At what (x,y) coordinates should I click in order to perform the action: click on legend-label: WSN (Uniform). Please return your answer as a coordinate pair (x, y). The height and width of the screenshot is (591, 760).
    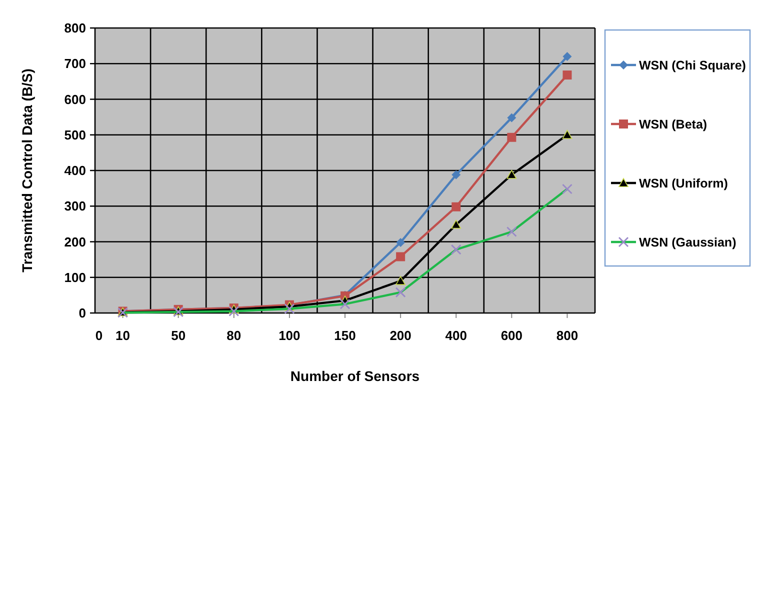
    Looking at the image, I should click on (683, 183).